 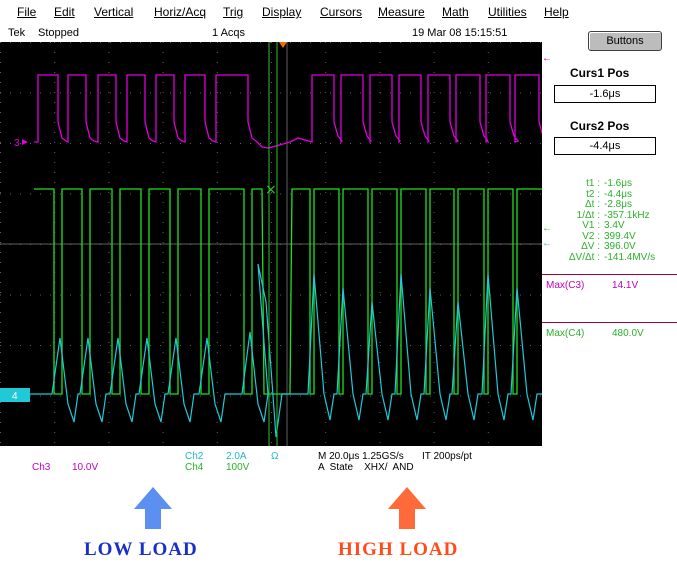 I want to click on measurement-value: -141.4MV/s, so click(x=630, y=257).